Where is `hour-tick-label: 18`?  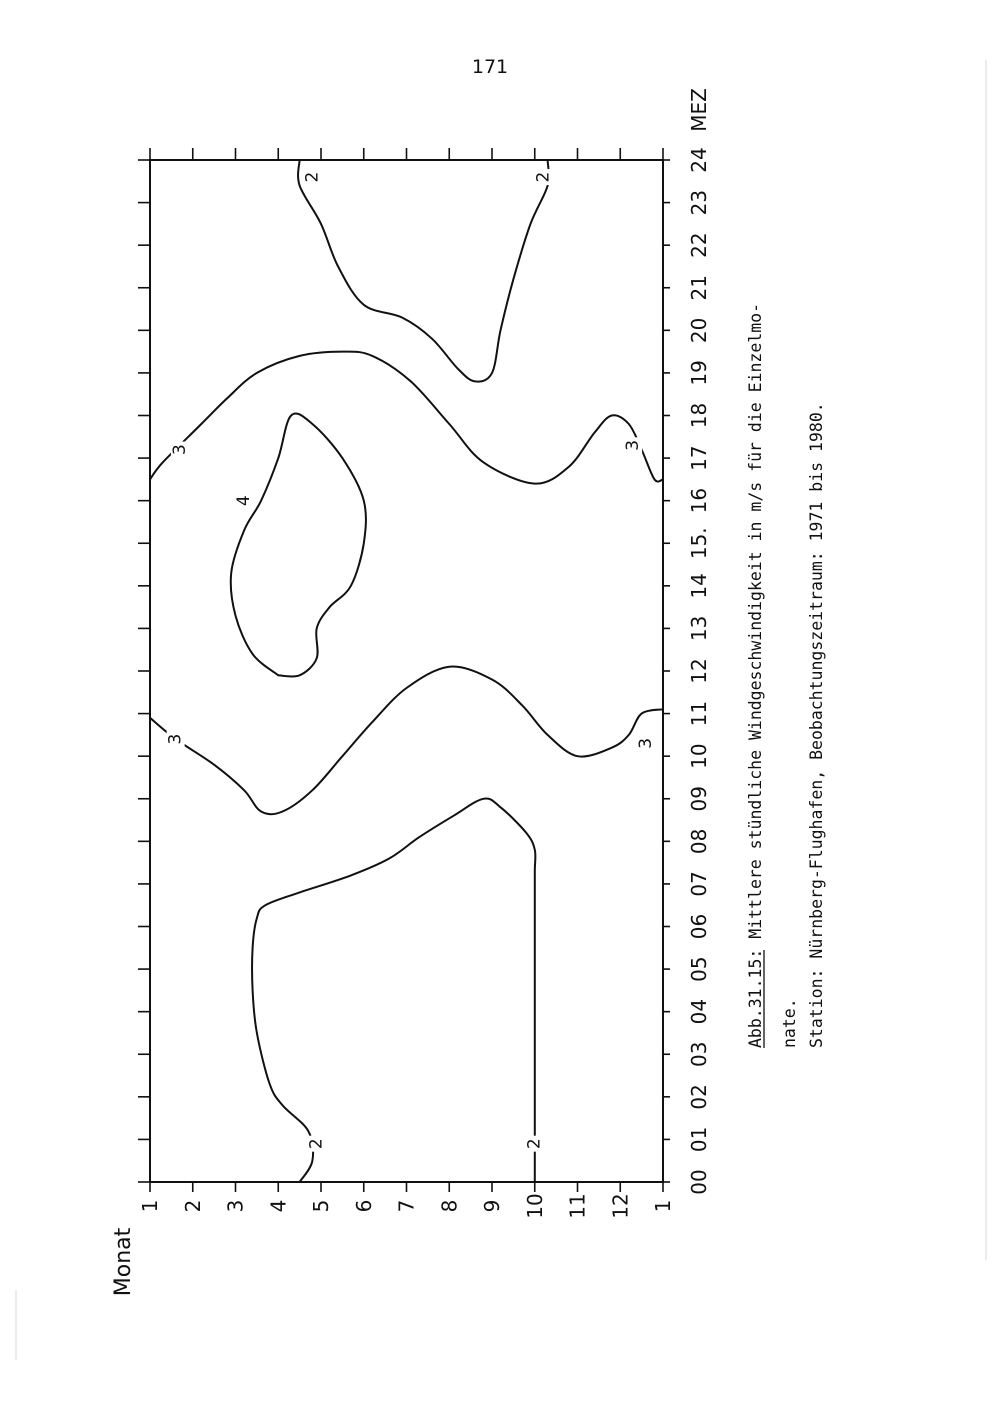
hour-tick-label: 18 is located at coordinates (699, 415).